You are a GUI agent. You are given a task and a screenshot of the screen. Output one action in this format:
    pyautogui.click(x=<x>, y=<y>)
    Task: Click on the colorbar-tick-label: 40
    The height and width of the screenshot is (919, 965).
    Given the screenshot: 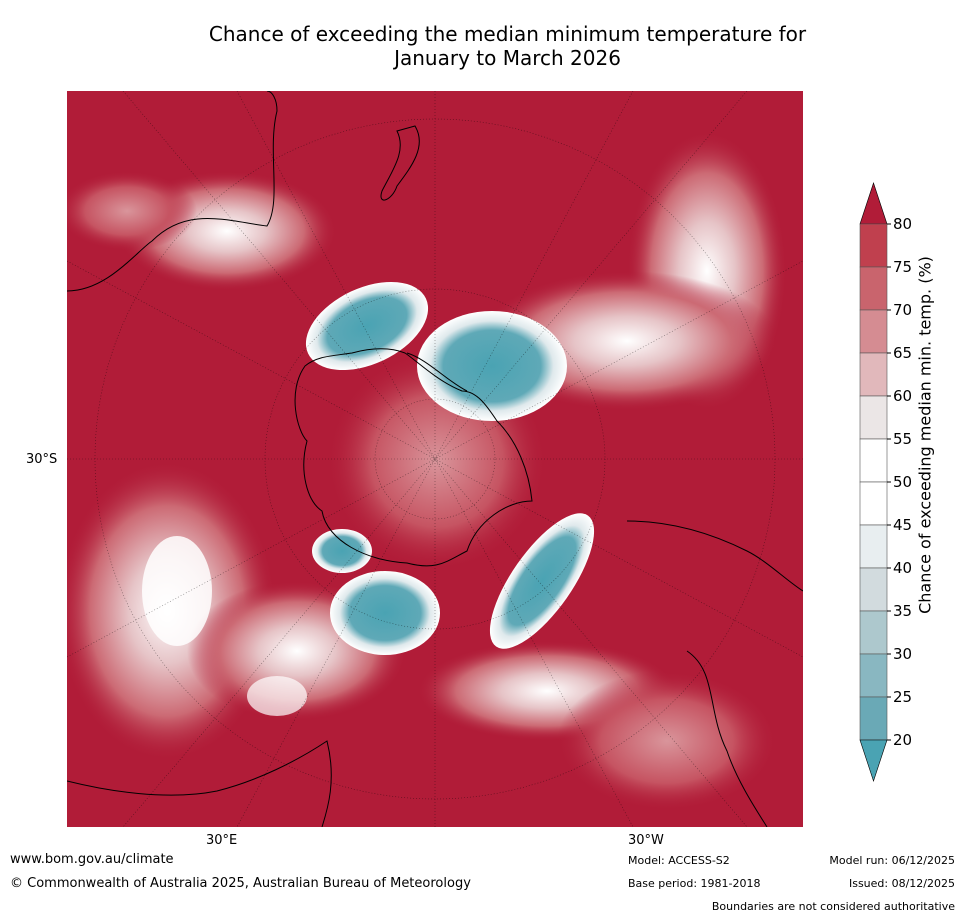 What is the action you would take?
    pyautogui.click(x=902, y=568)
    